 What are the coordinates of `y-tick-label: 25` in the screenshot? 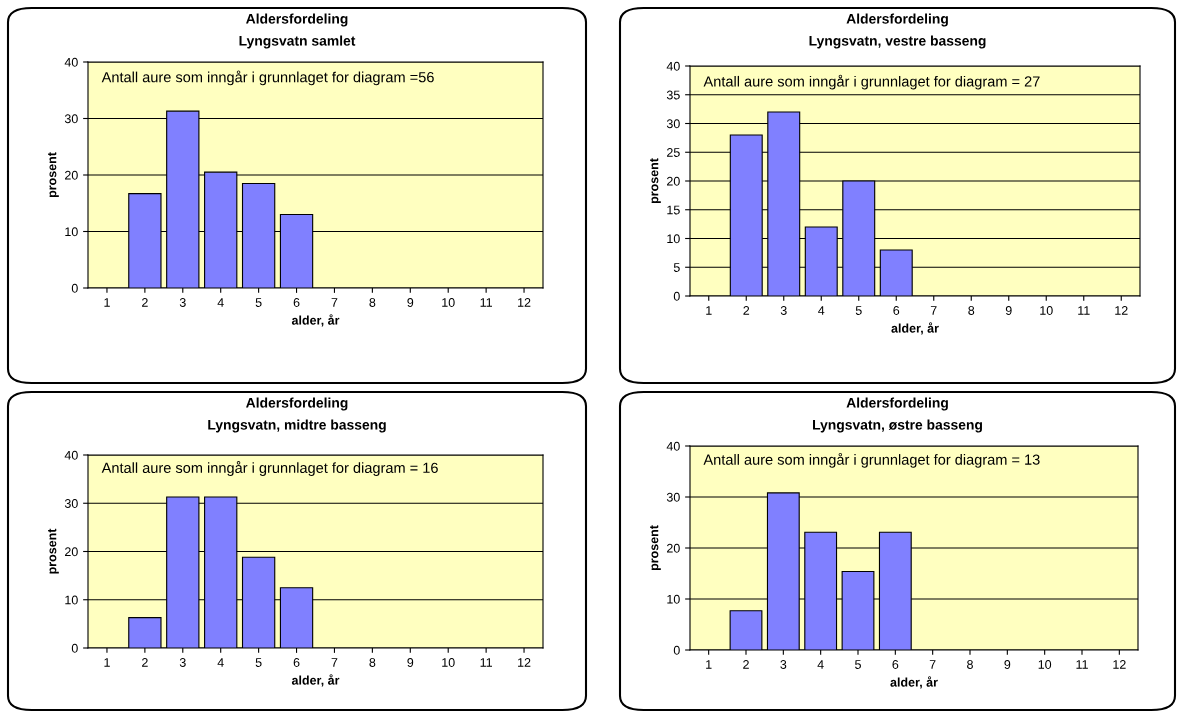 It's located at (673, 152).